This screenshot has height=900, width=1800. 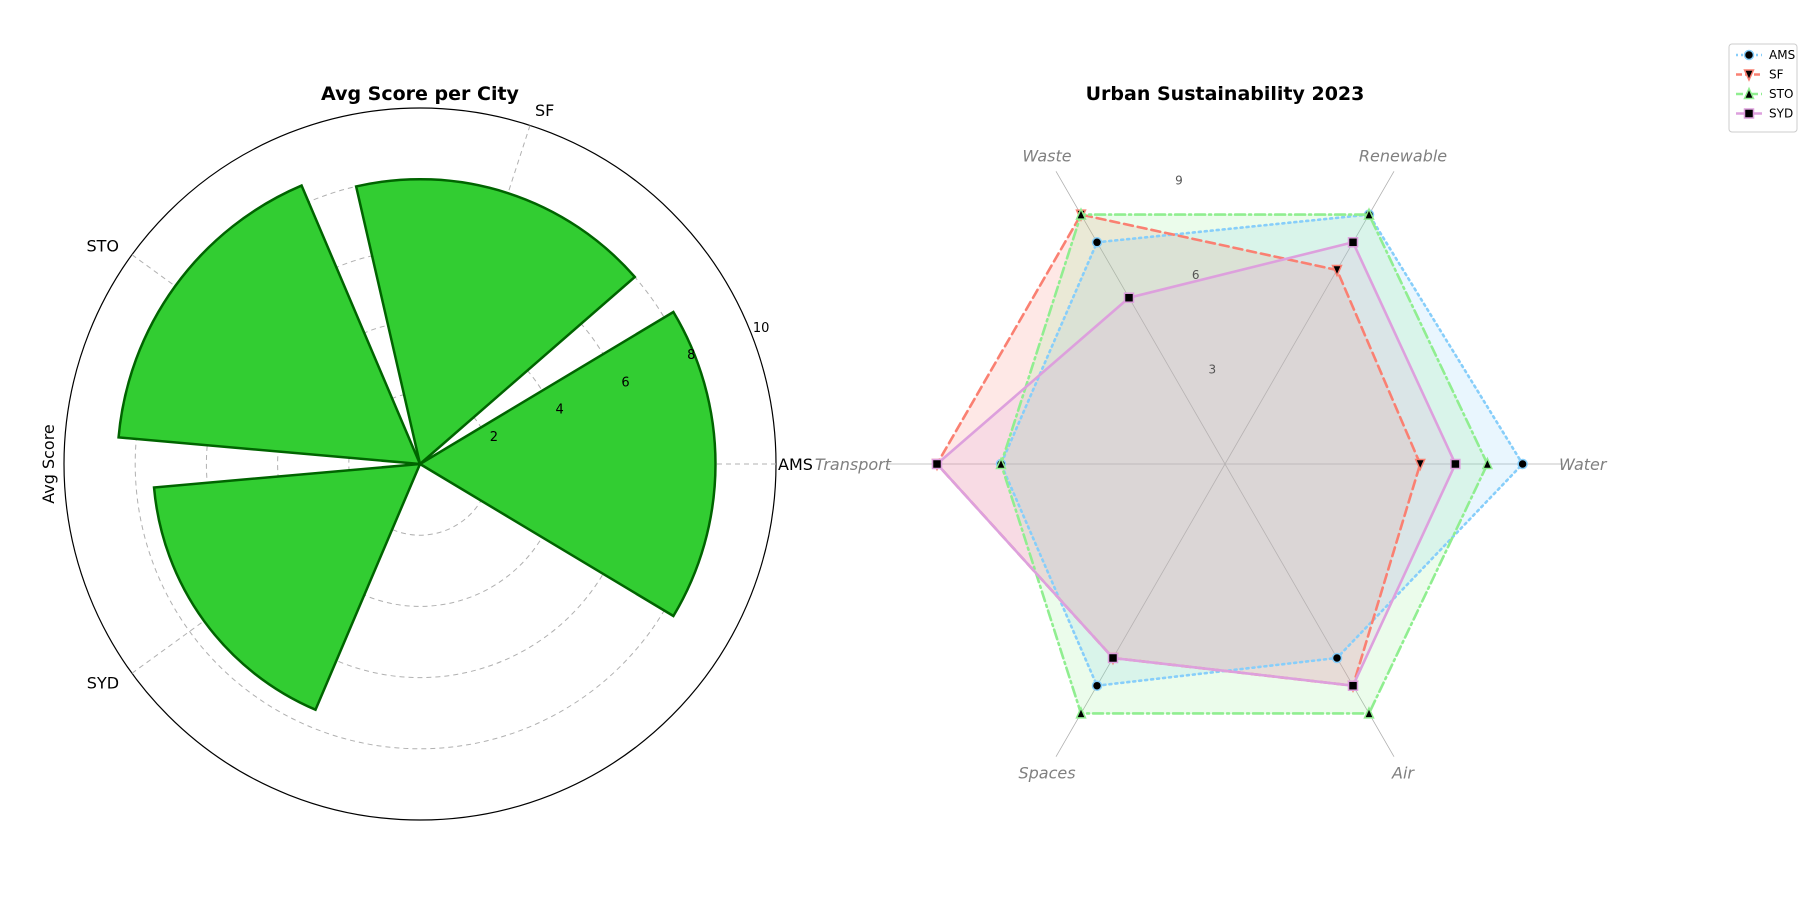 I want to click on polar-category-label: SYD, so click(x=103, y=683).